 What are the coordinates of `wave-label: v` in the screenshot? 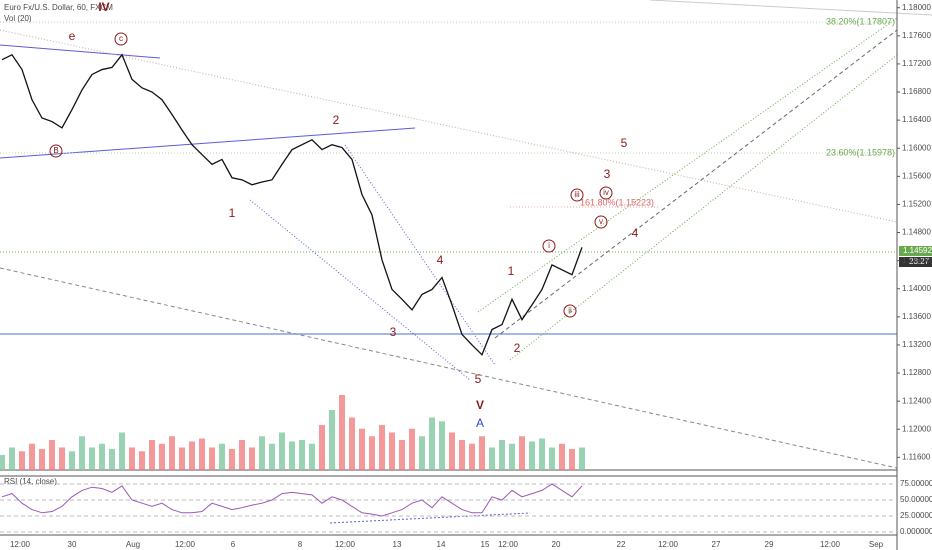 It's located at (601, 221).